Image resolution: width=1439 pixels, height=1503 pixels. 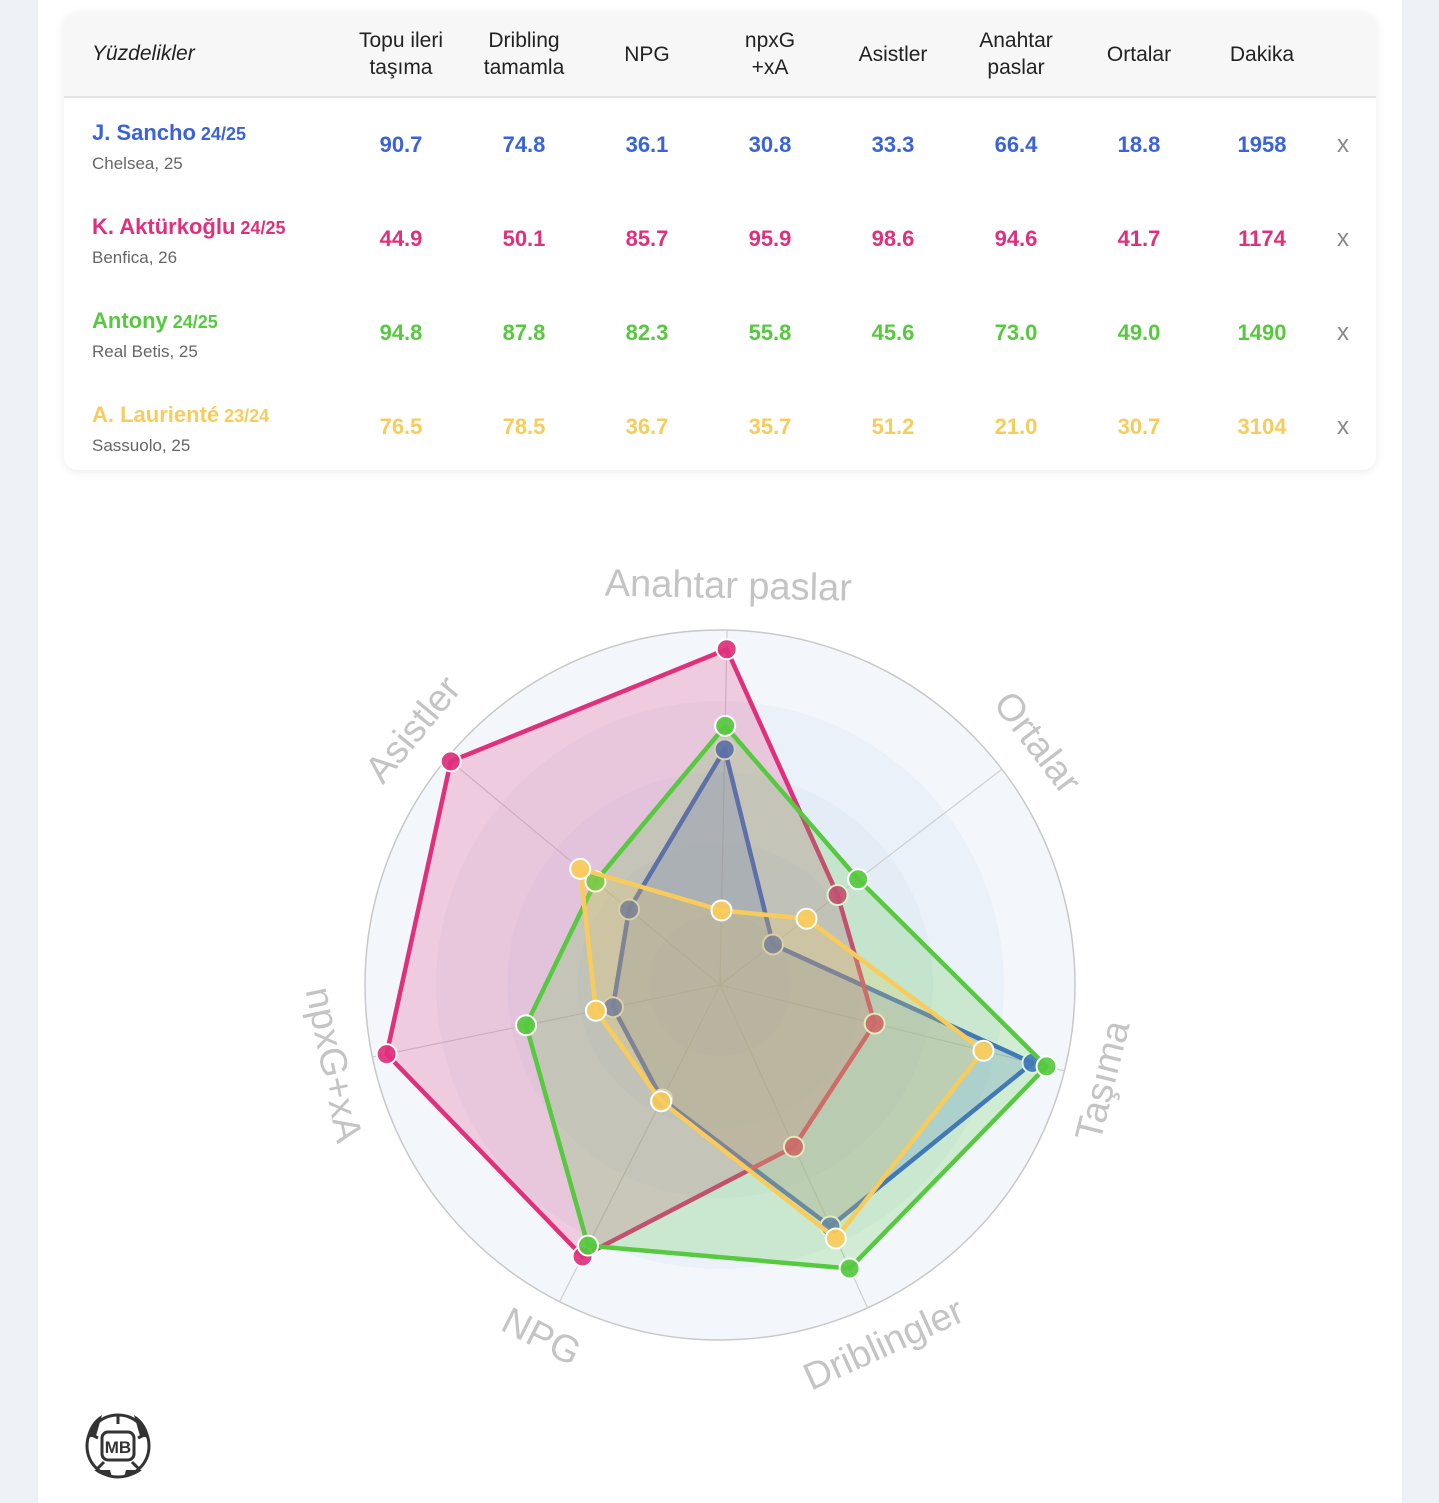 I want to click on column-header-line1: Anahtar, so click(x=1016, y=40).